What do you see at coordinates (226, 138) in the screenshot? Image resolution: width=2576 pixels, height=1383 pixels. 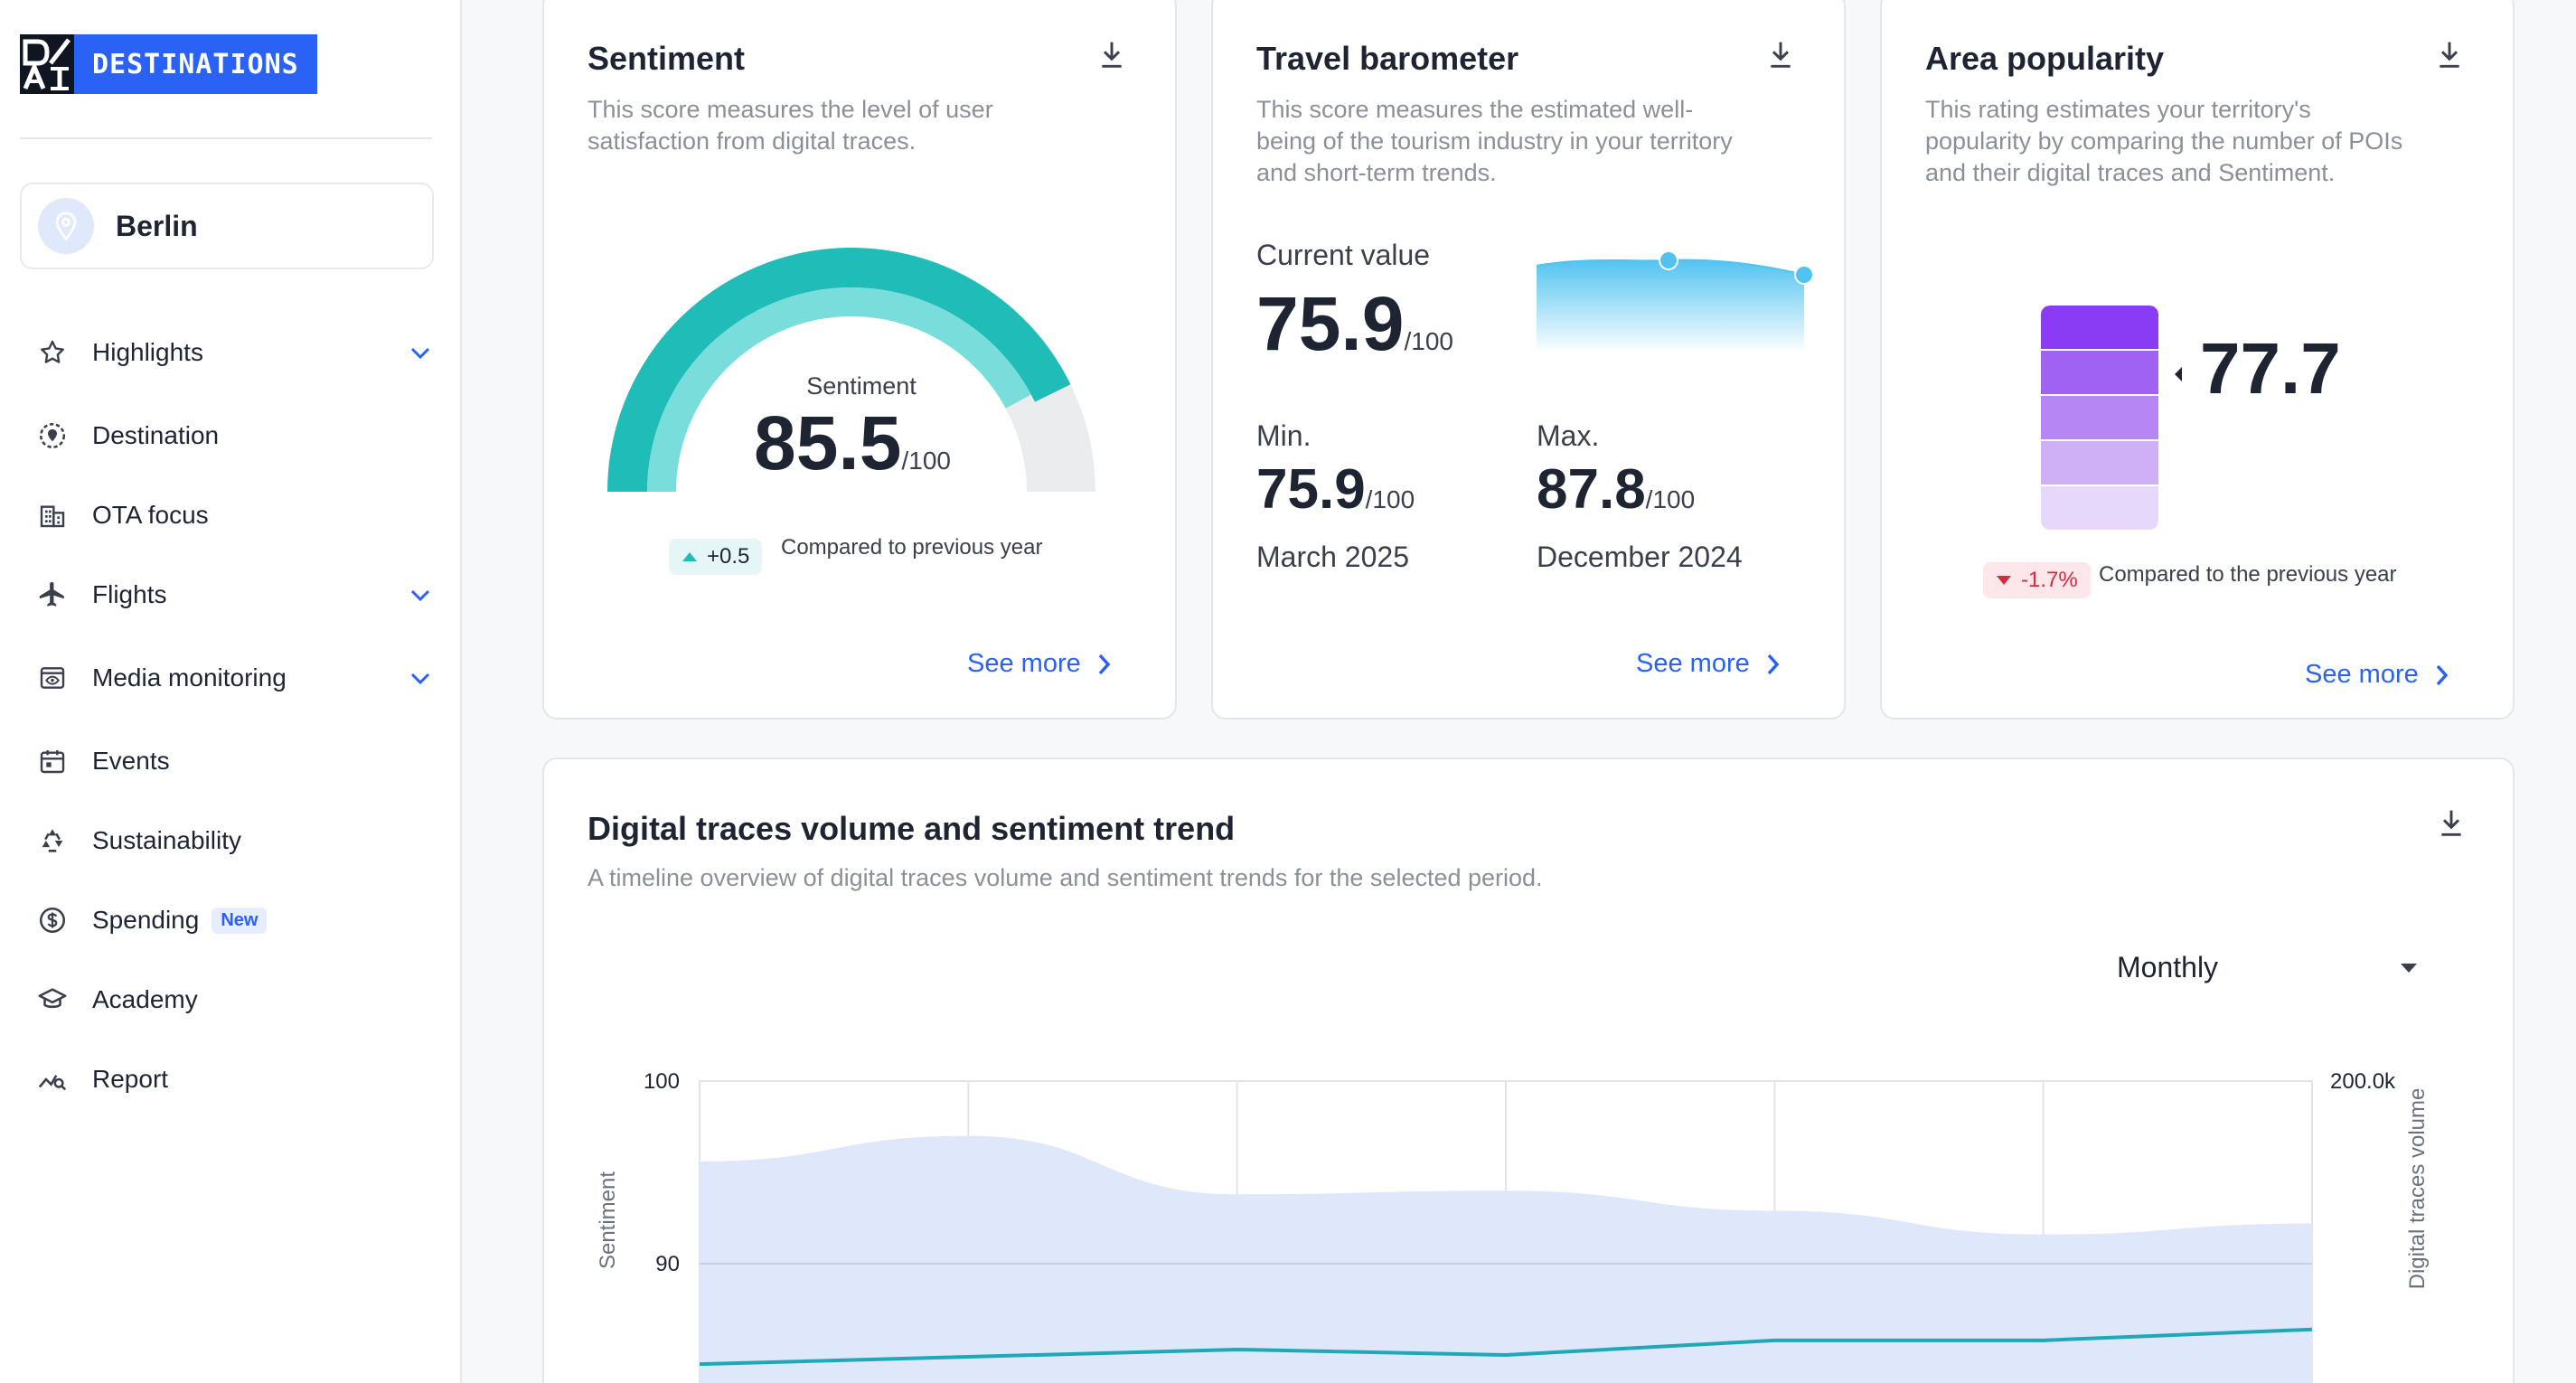 I see `sidebar-divider` at bounding box center [226, 138].